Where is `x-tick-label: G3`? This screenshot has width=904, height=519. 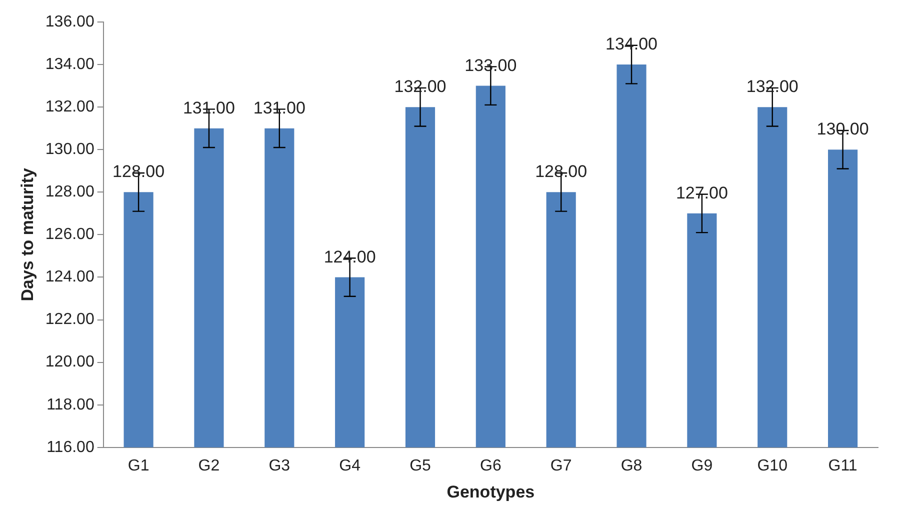
x-tick-label: G3 is located at coordinates (279, 465).